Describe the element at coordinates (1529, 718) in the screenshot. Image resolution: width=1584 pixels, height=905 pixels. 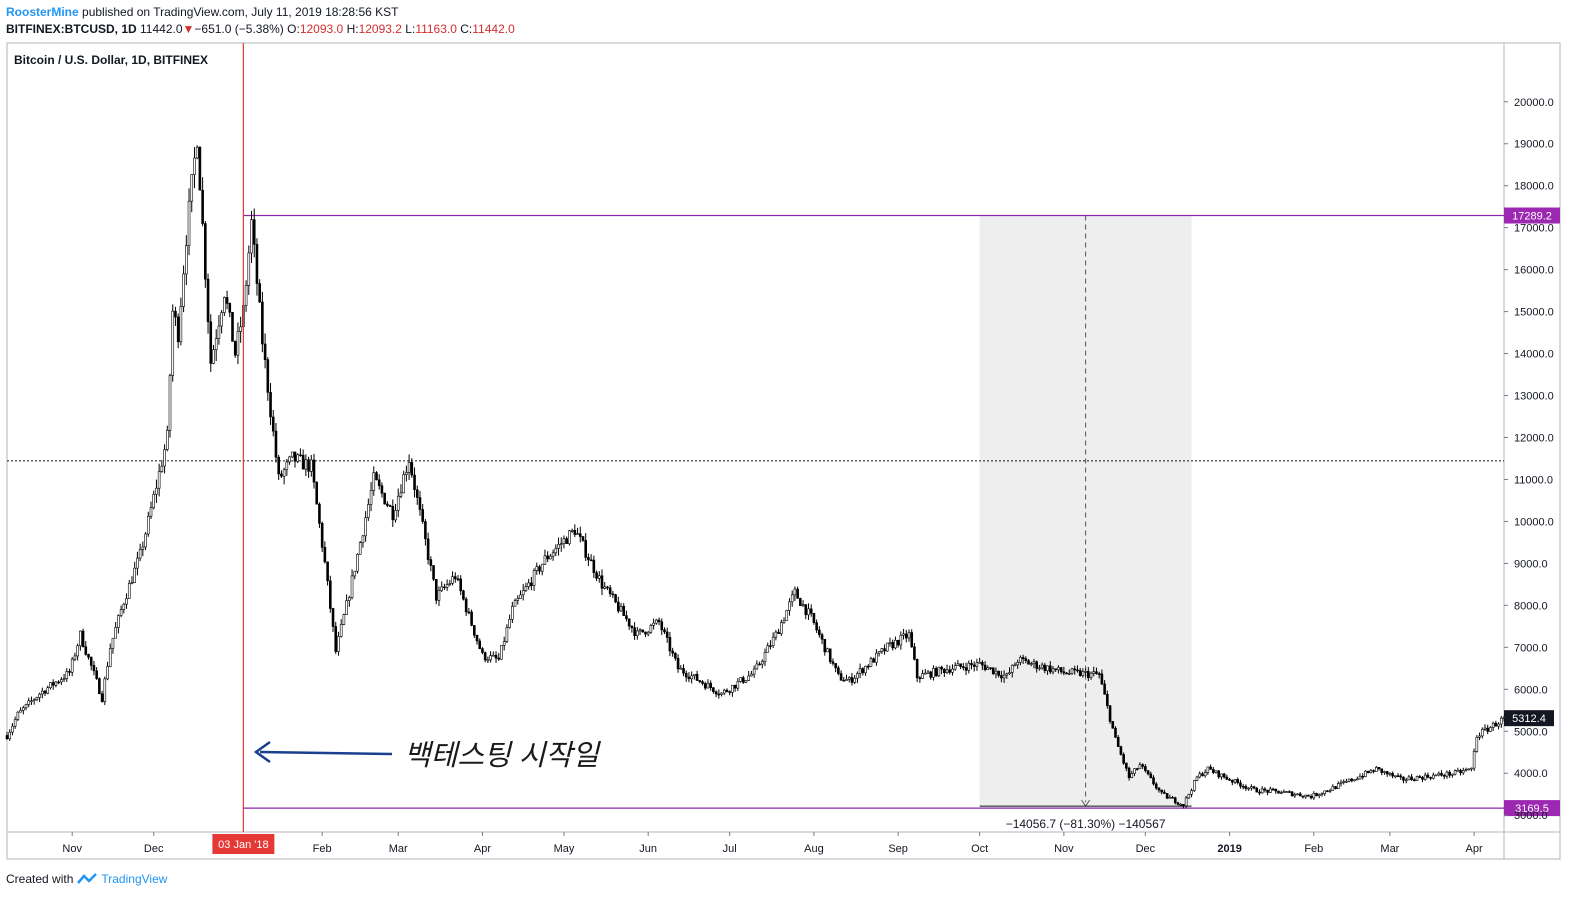
I see `last-price-label-bg` at that location.